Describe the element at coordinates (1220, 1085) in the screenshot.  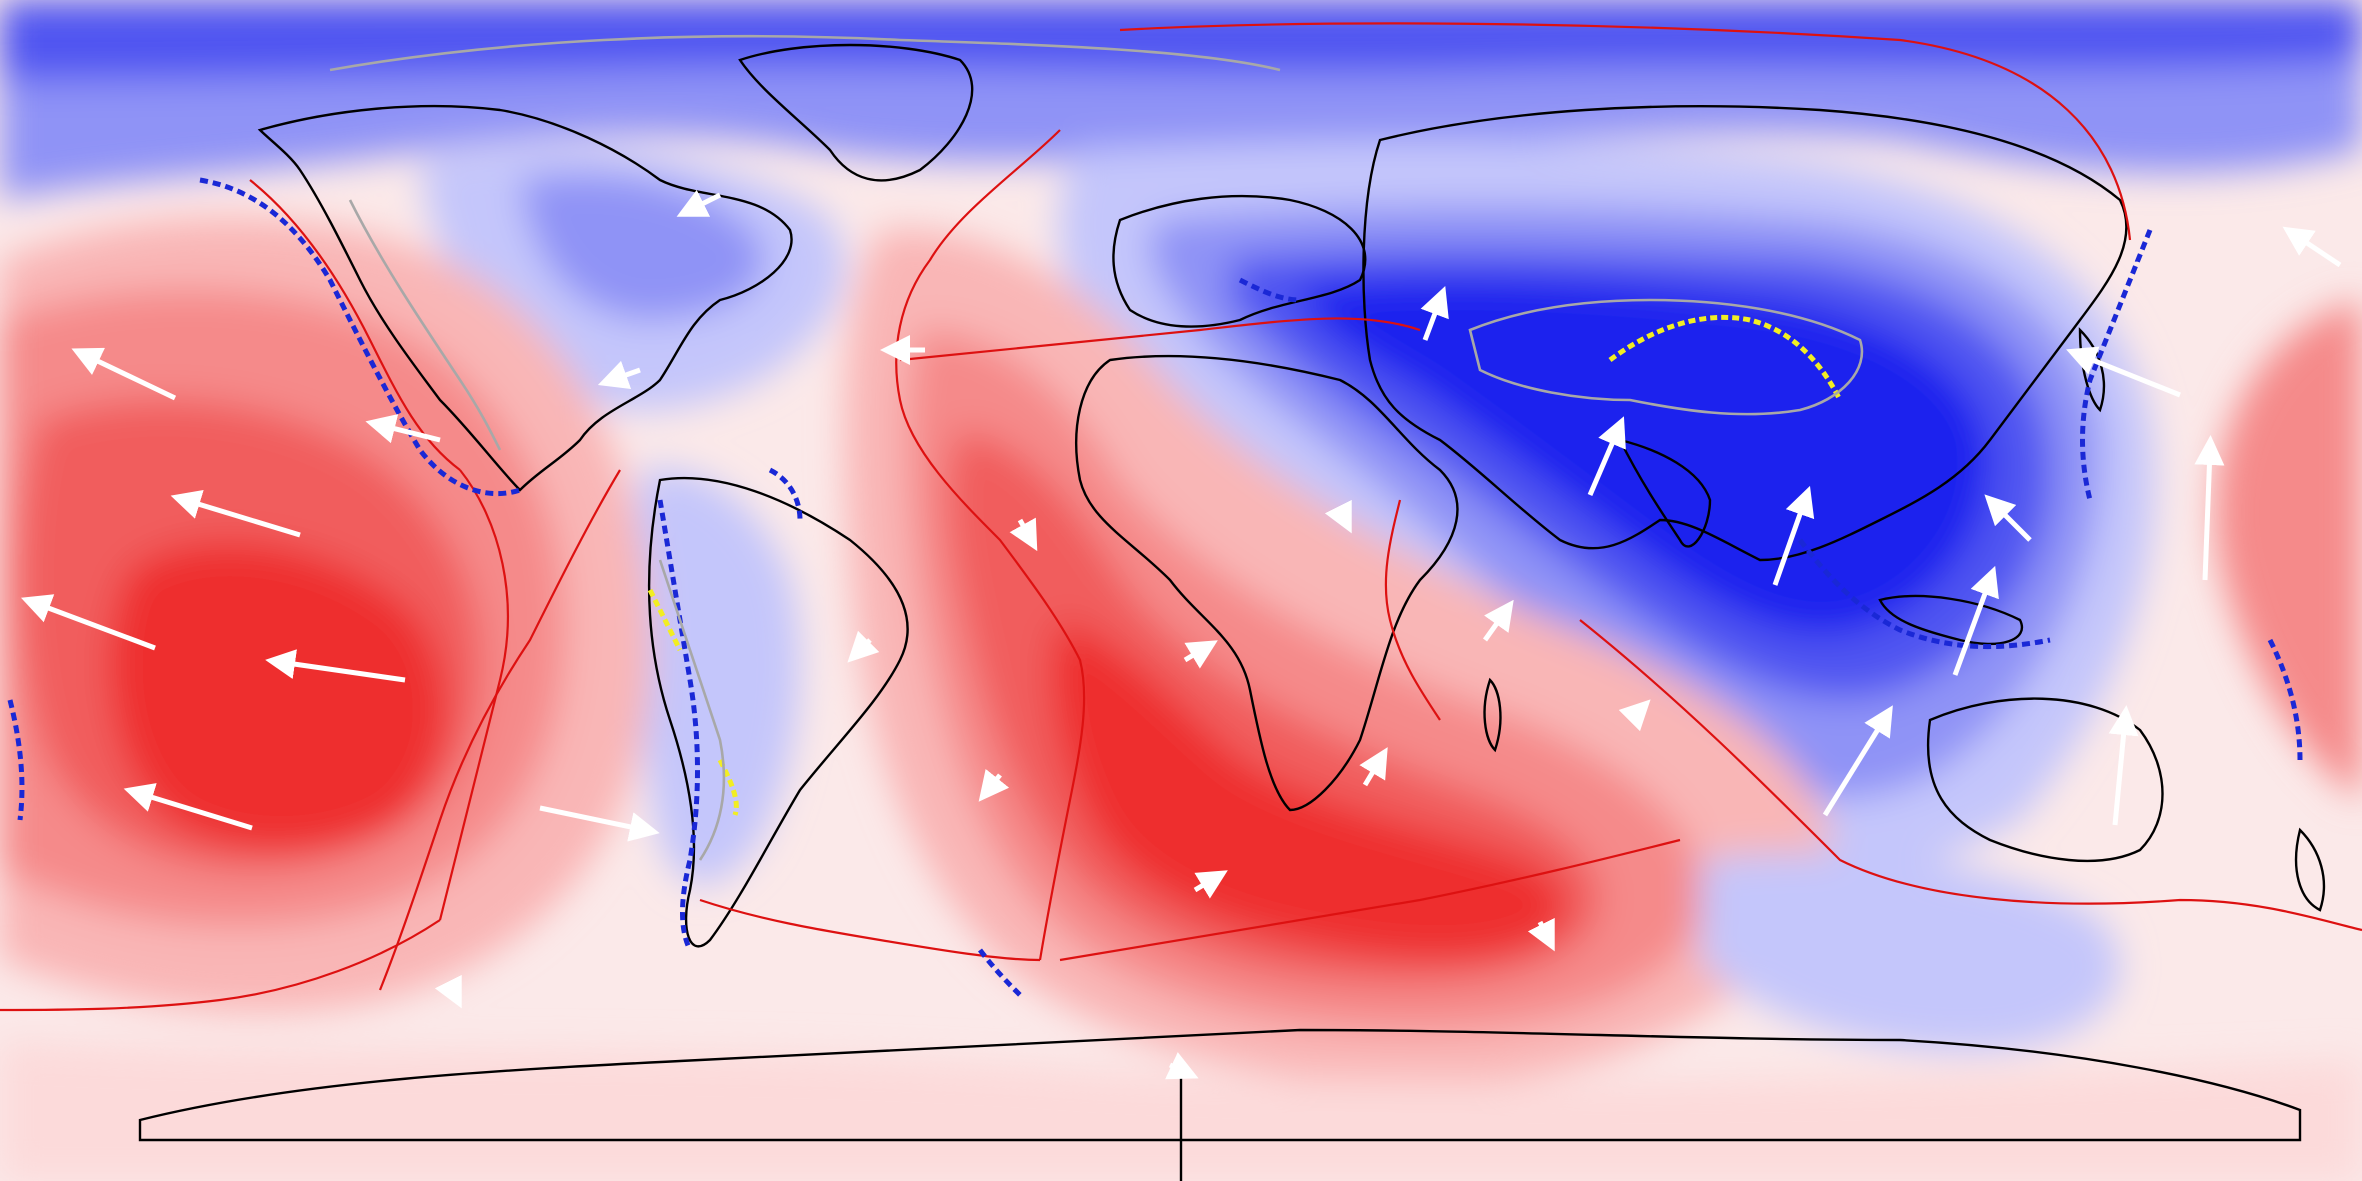
I see `coastline-antarctica` at that location.